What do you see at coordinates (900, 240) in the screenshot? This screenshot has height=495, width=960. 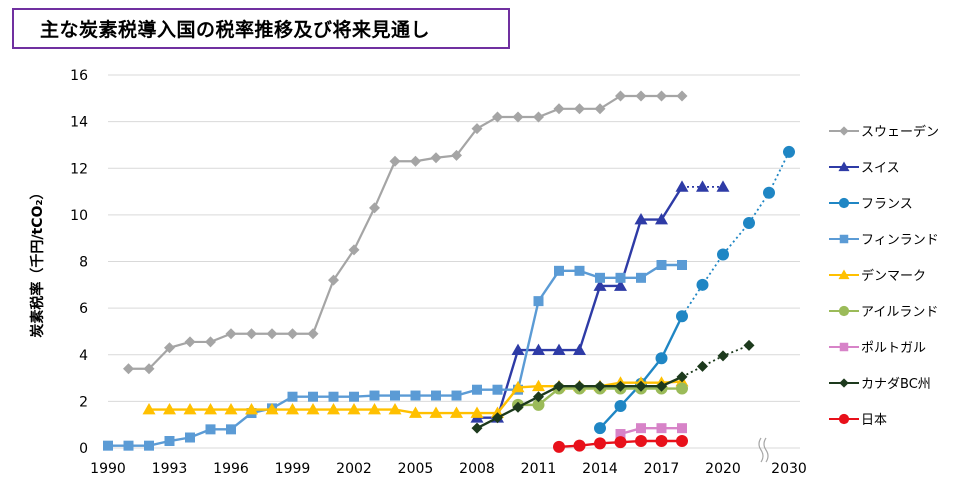 I see `legend-label: フィンランド` at bounding box center [900, 240].